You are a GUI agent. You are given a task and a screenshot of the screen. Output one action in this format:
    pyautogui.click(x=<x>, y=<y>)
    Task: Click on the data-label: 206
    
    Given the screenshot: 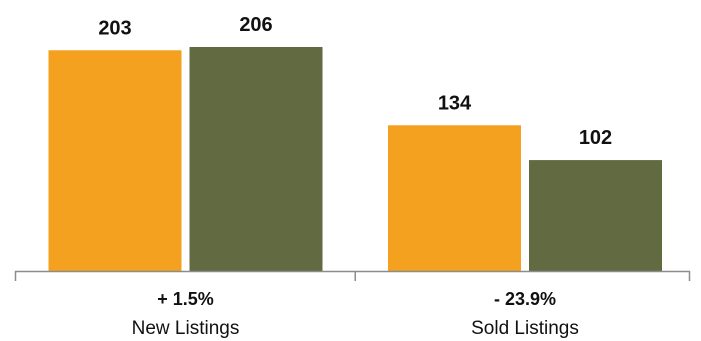 What is the action you would take?
    pyautogui.click(x=255, y=25)
    